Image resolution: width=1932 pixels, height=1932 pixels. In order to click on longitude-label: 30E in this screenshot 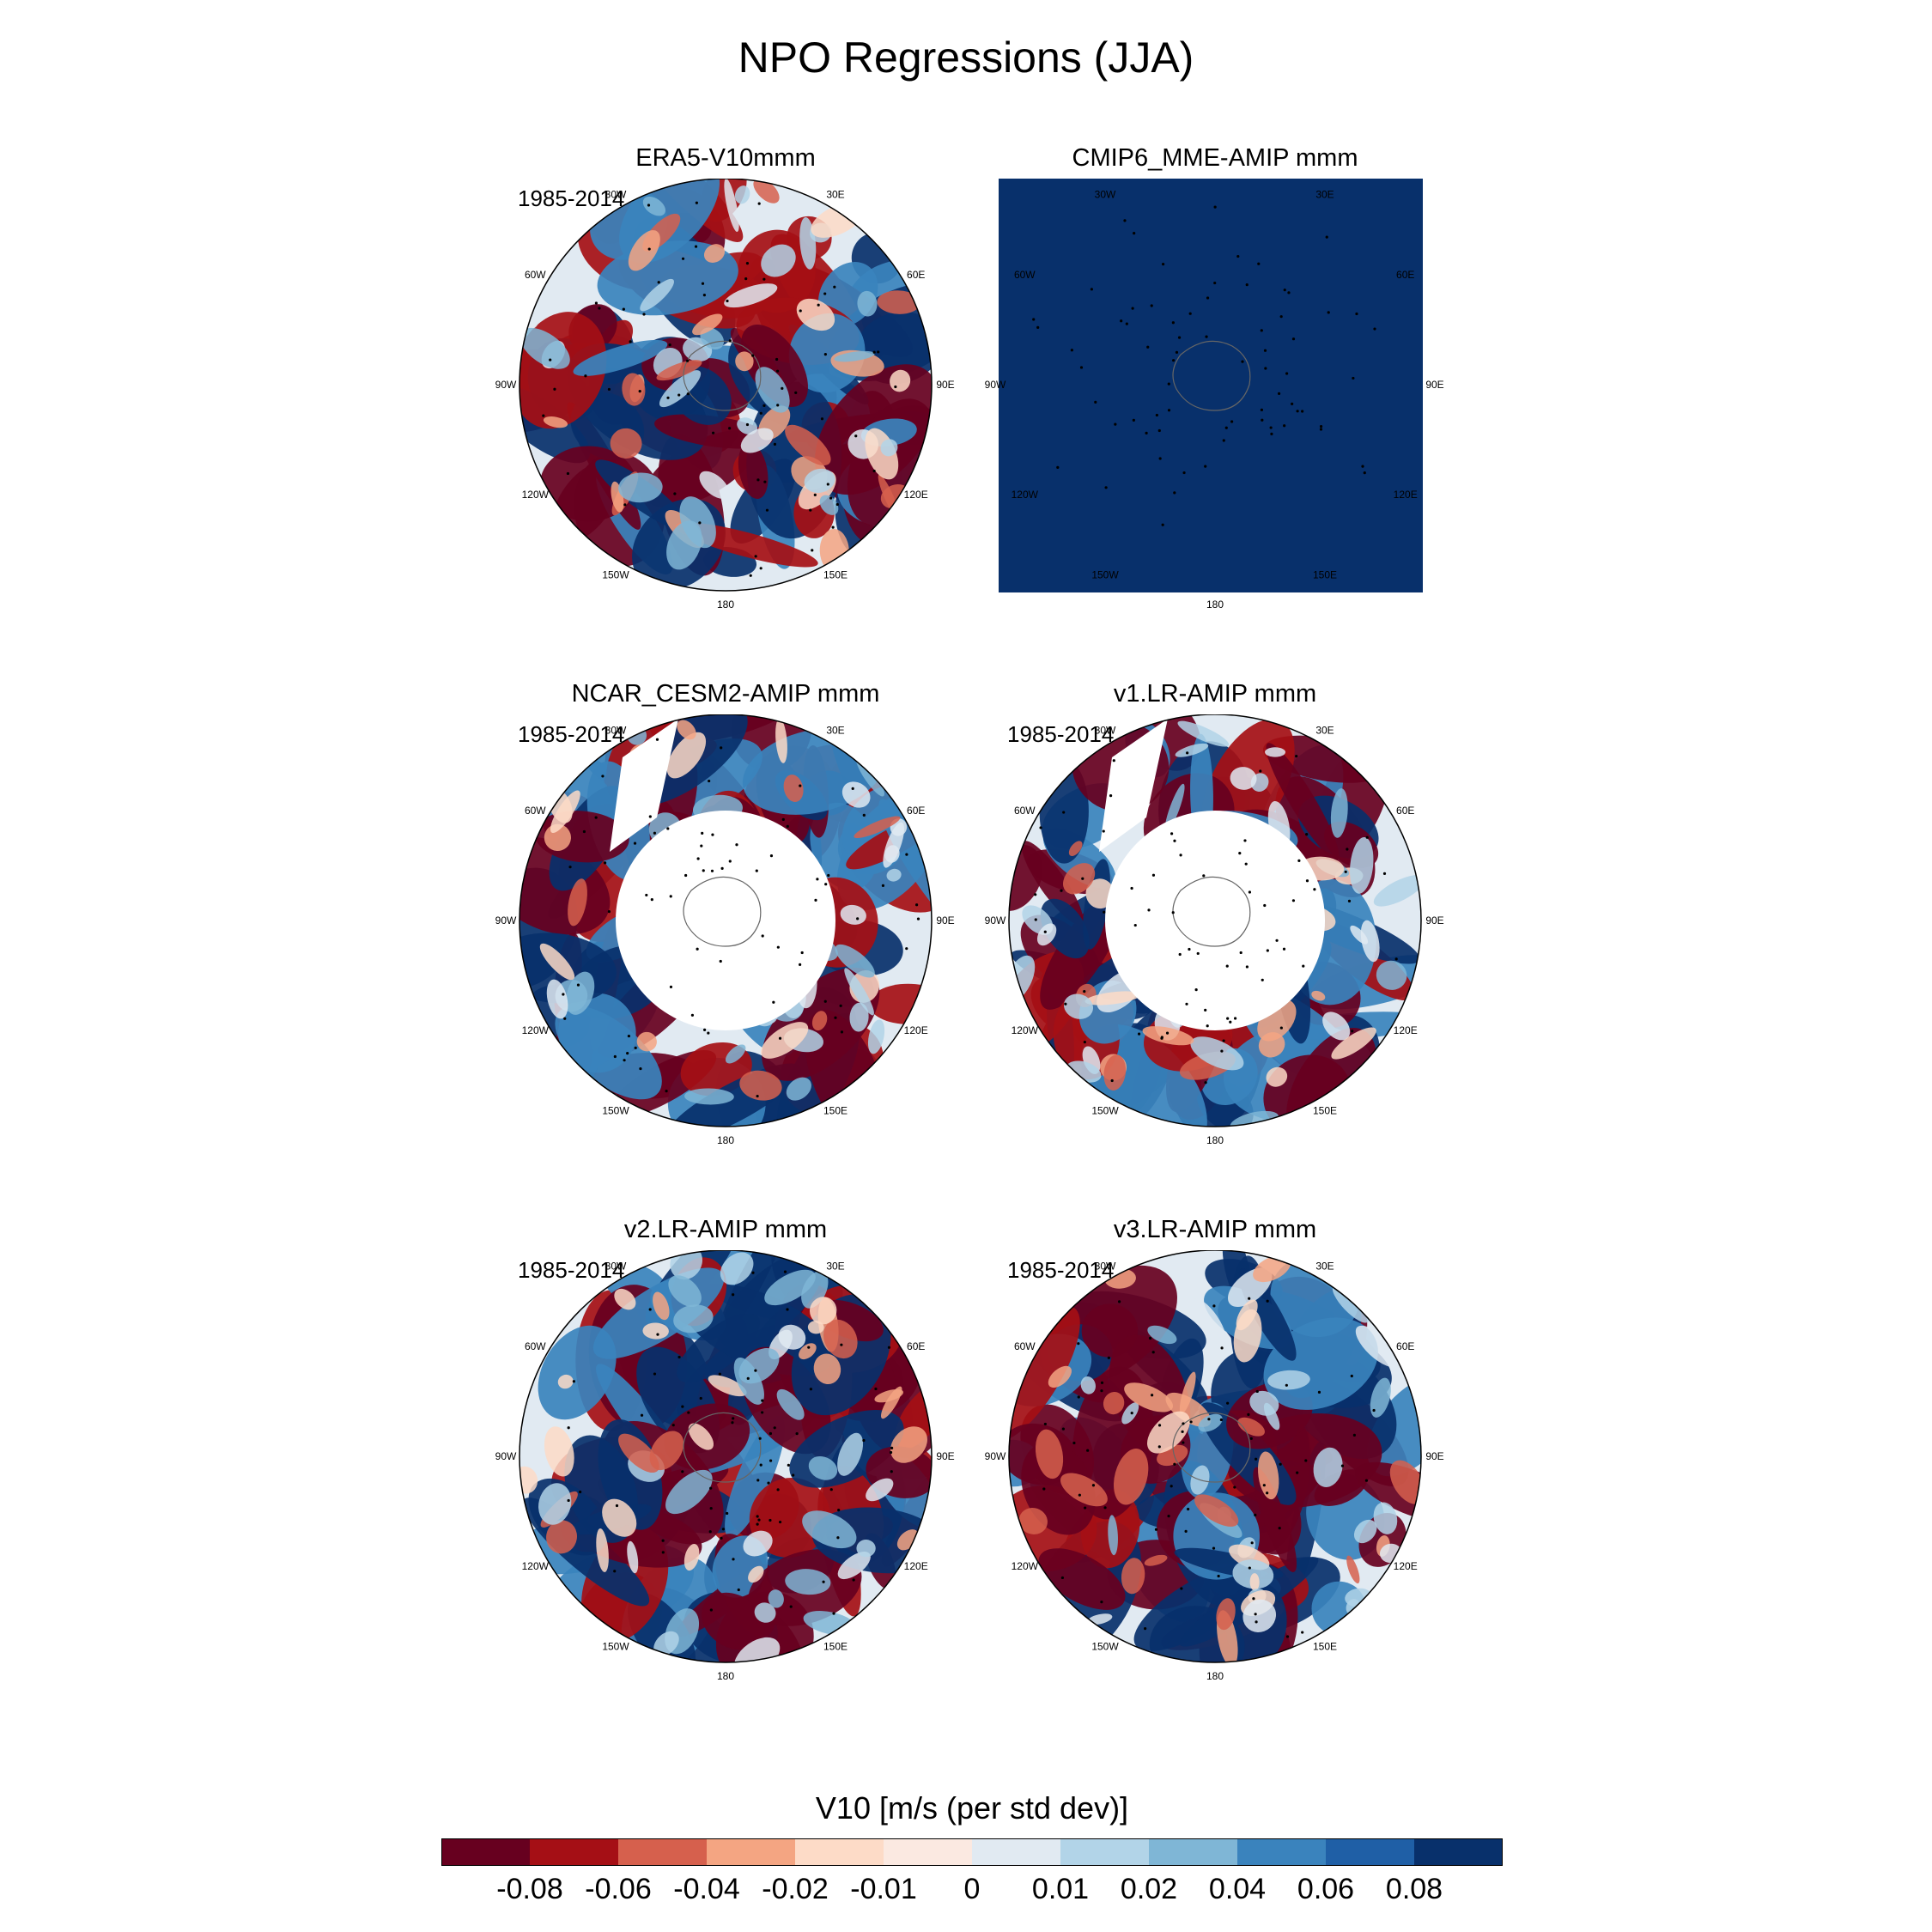, I will do `click(835, 730)`.